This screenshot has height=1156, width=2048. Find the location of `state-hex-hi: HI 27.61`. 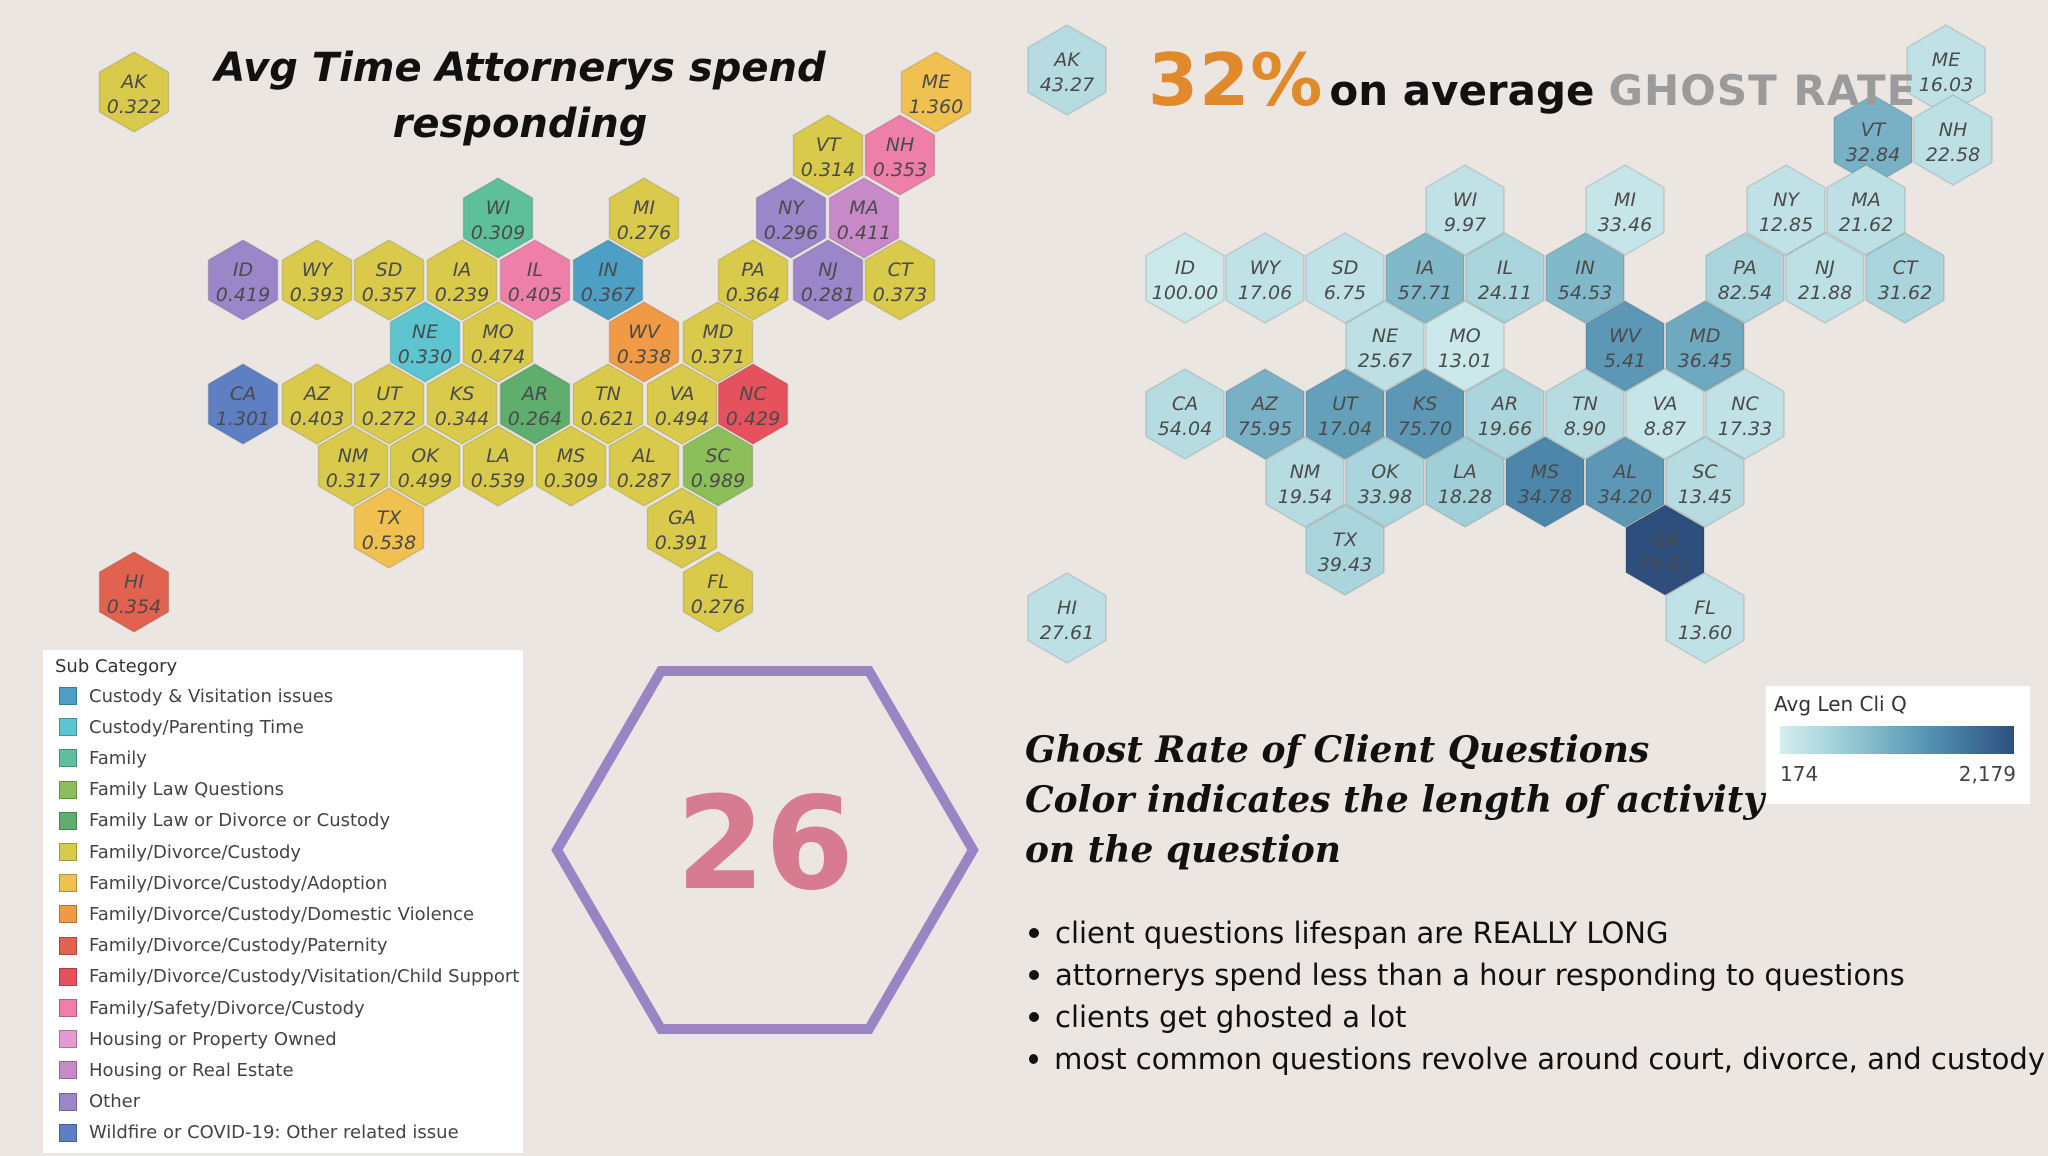

state-hex-hi: HI 27.61 is located at coordinates (1067, 618).